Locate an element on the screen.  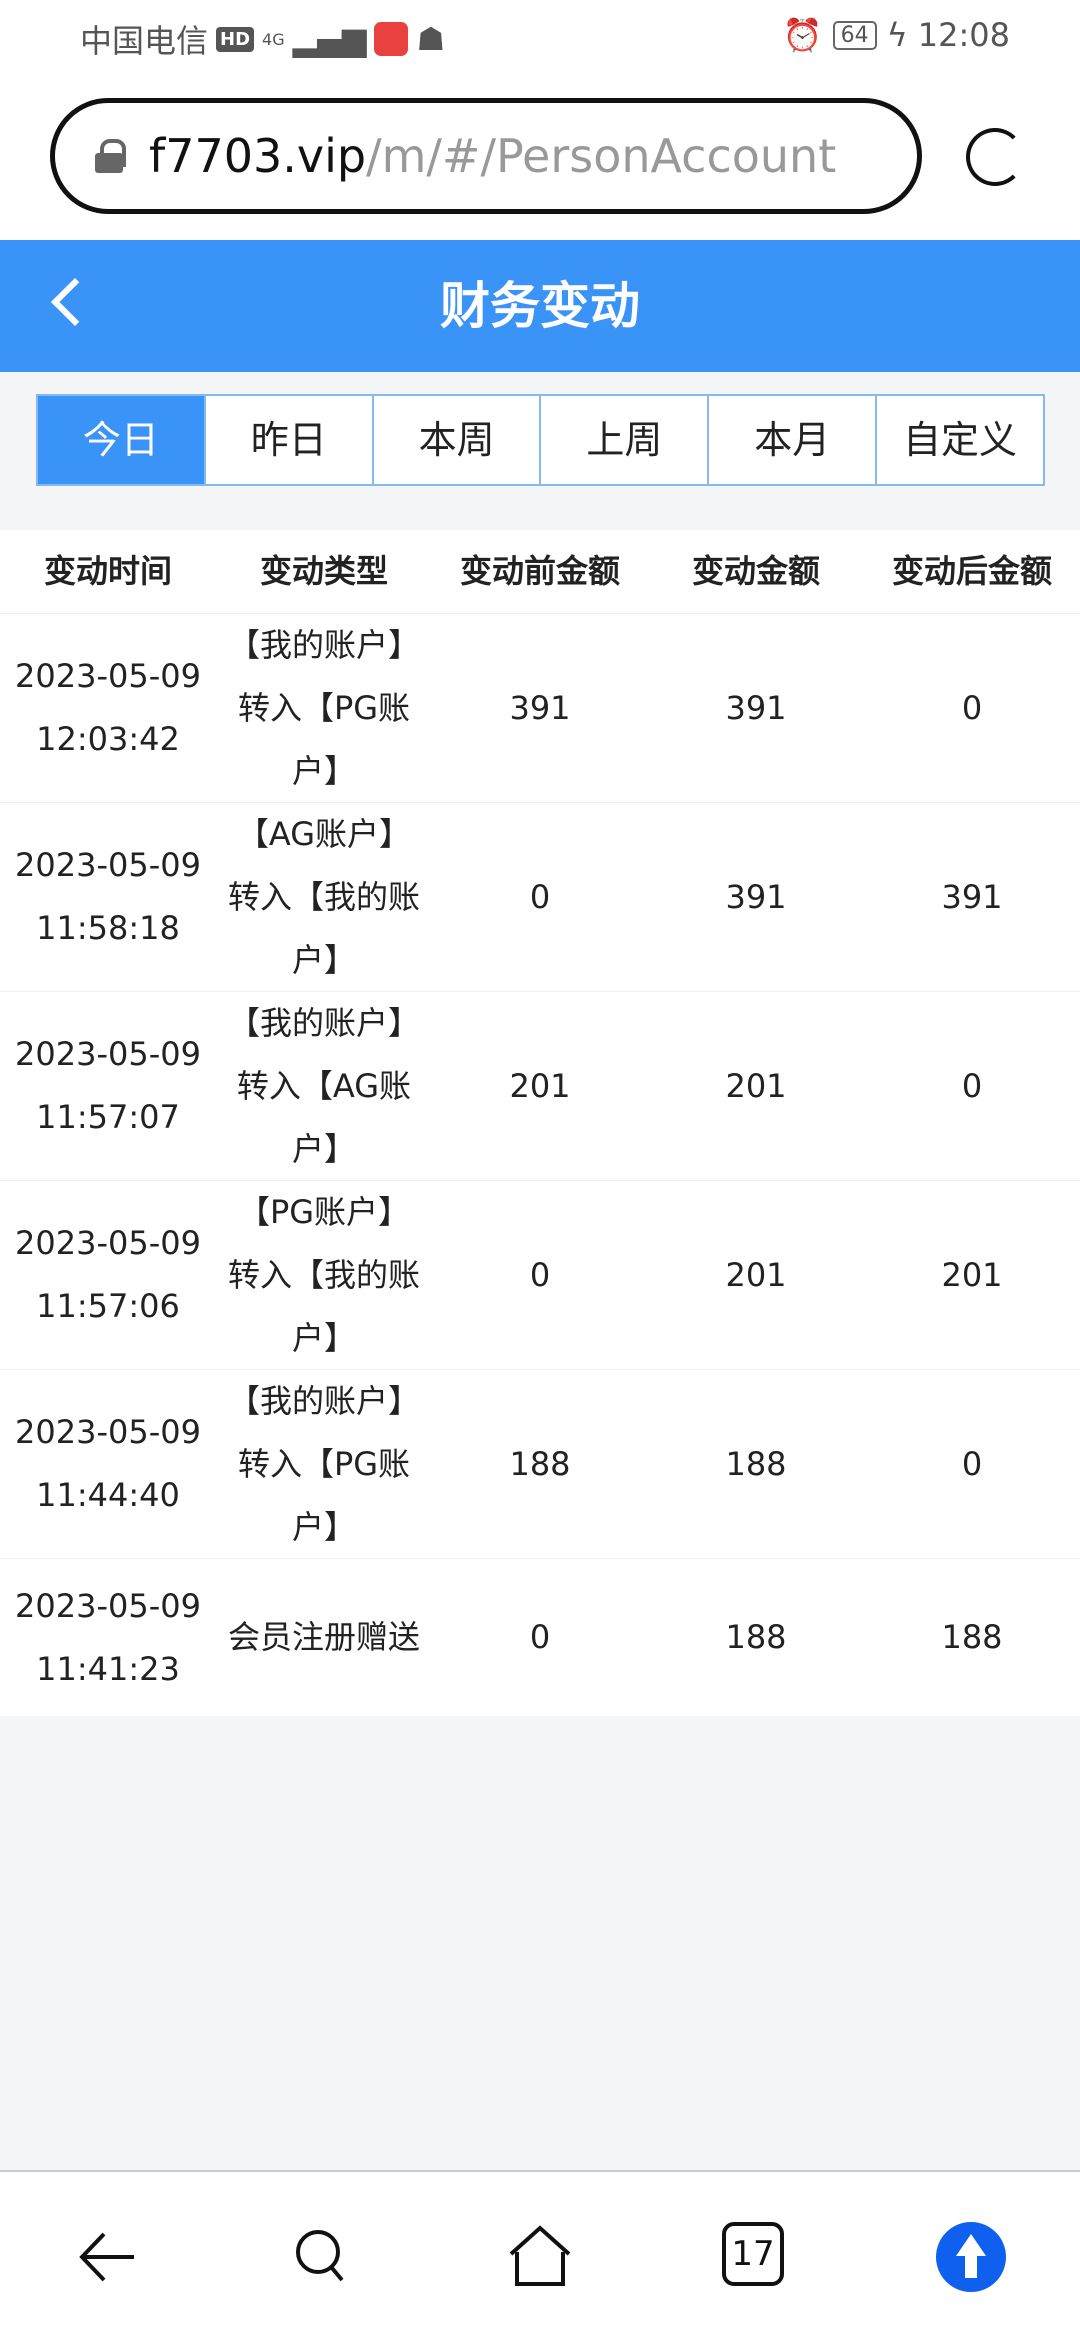
carrier: 中国电信 is located at coordinates (144, 41).